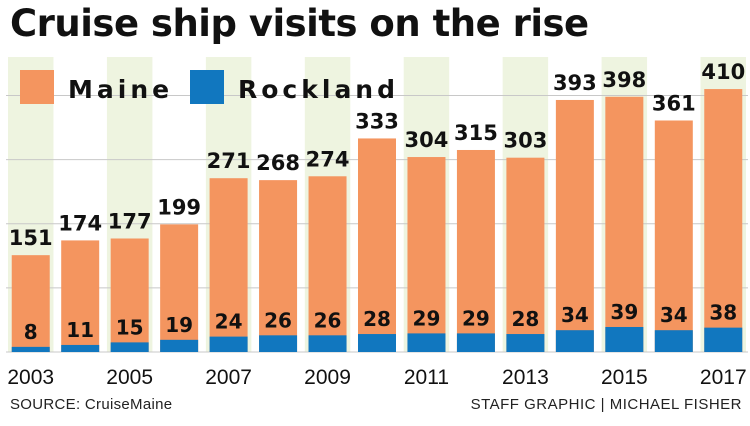  I want to click on bar-rockland-2006, so click(179, 345).